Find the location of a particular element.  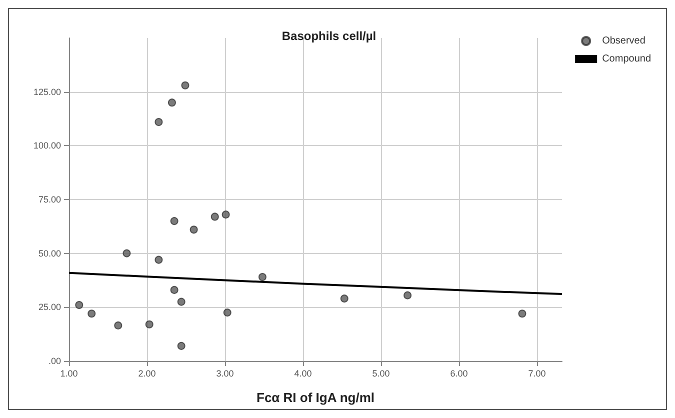

legend-label: Observed is located at coordinates (624, 41).